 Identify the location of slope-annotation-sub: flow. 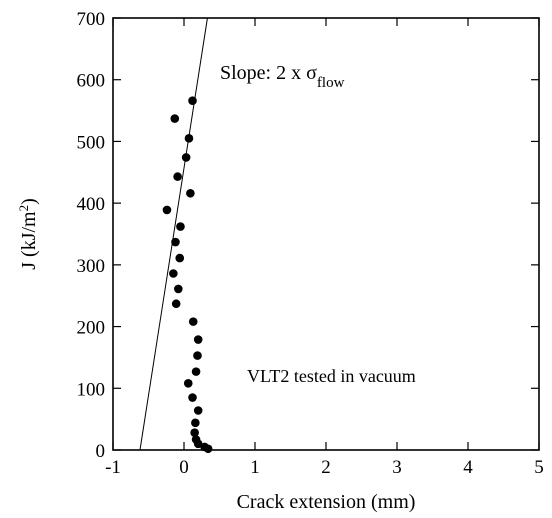
(331, 83).